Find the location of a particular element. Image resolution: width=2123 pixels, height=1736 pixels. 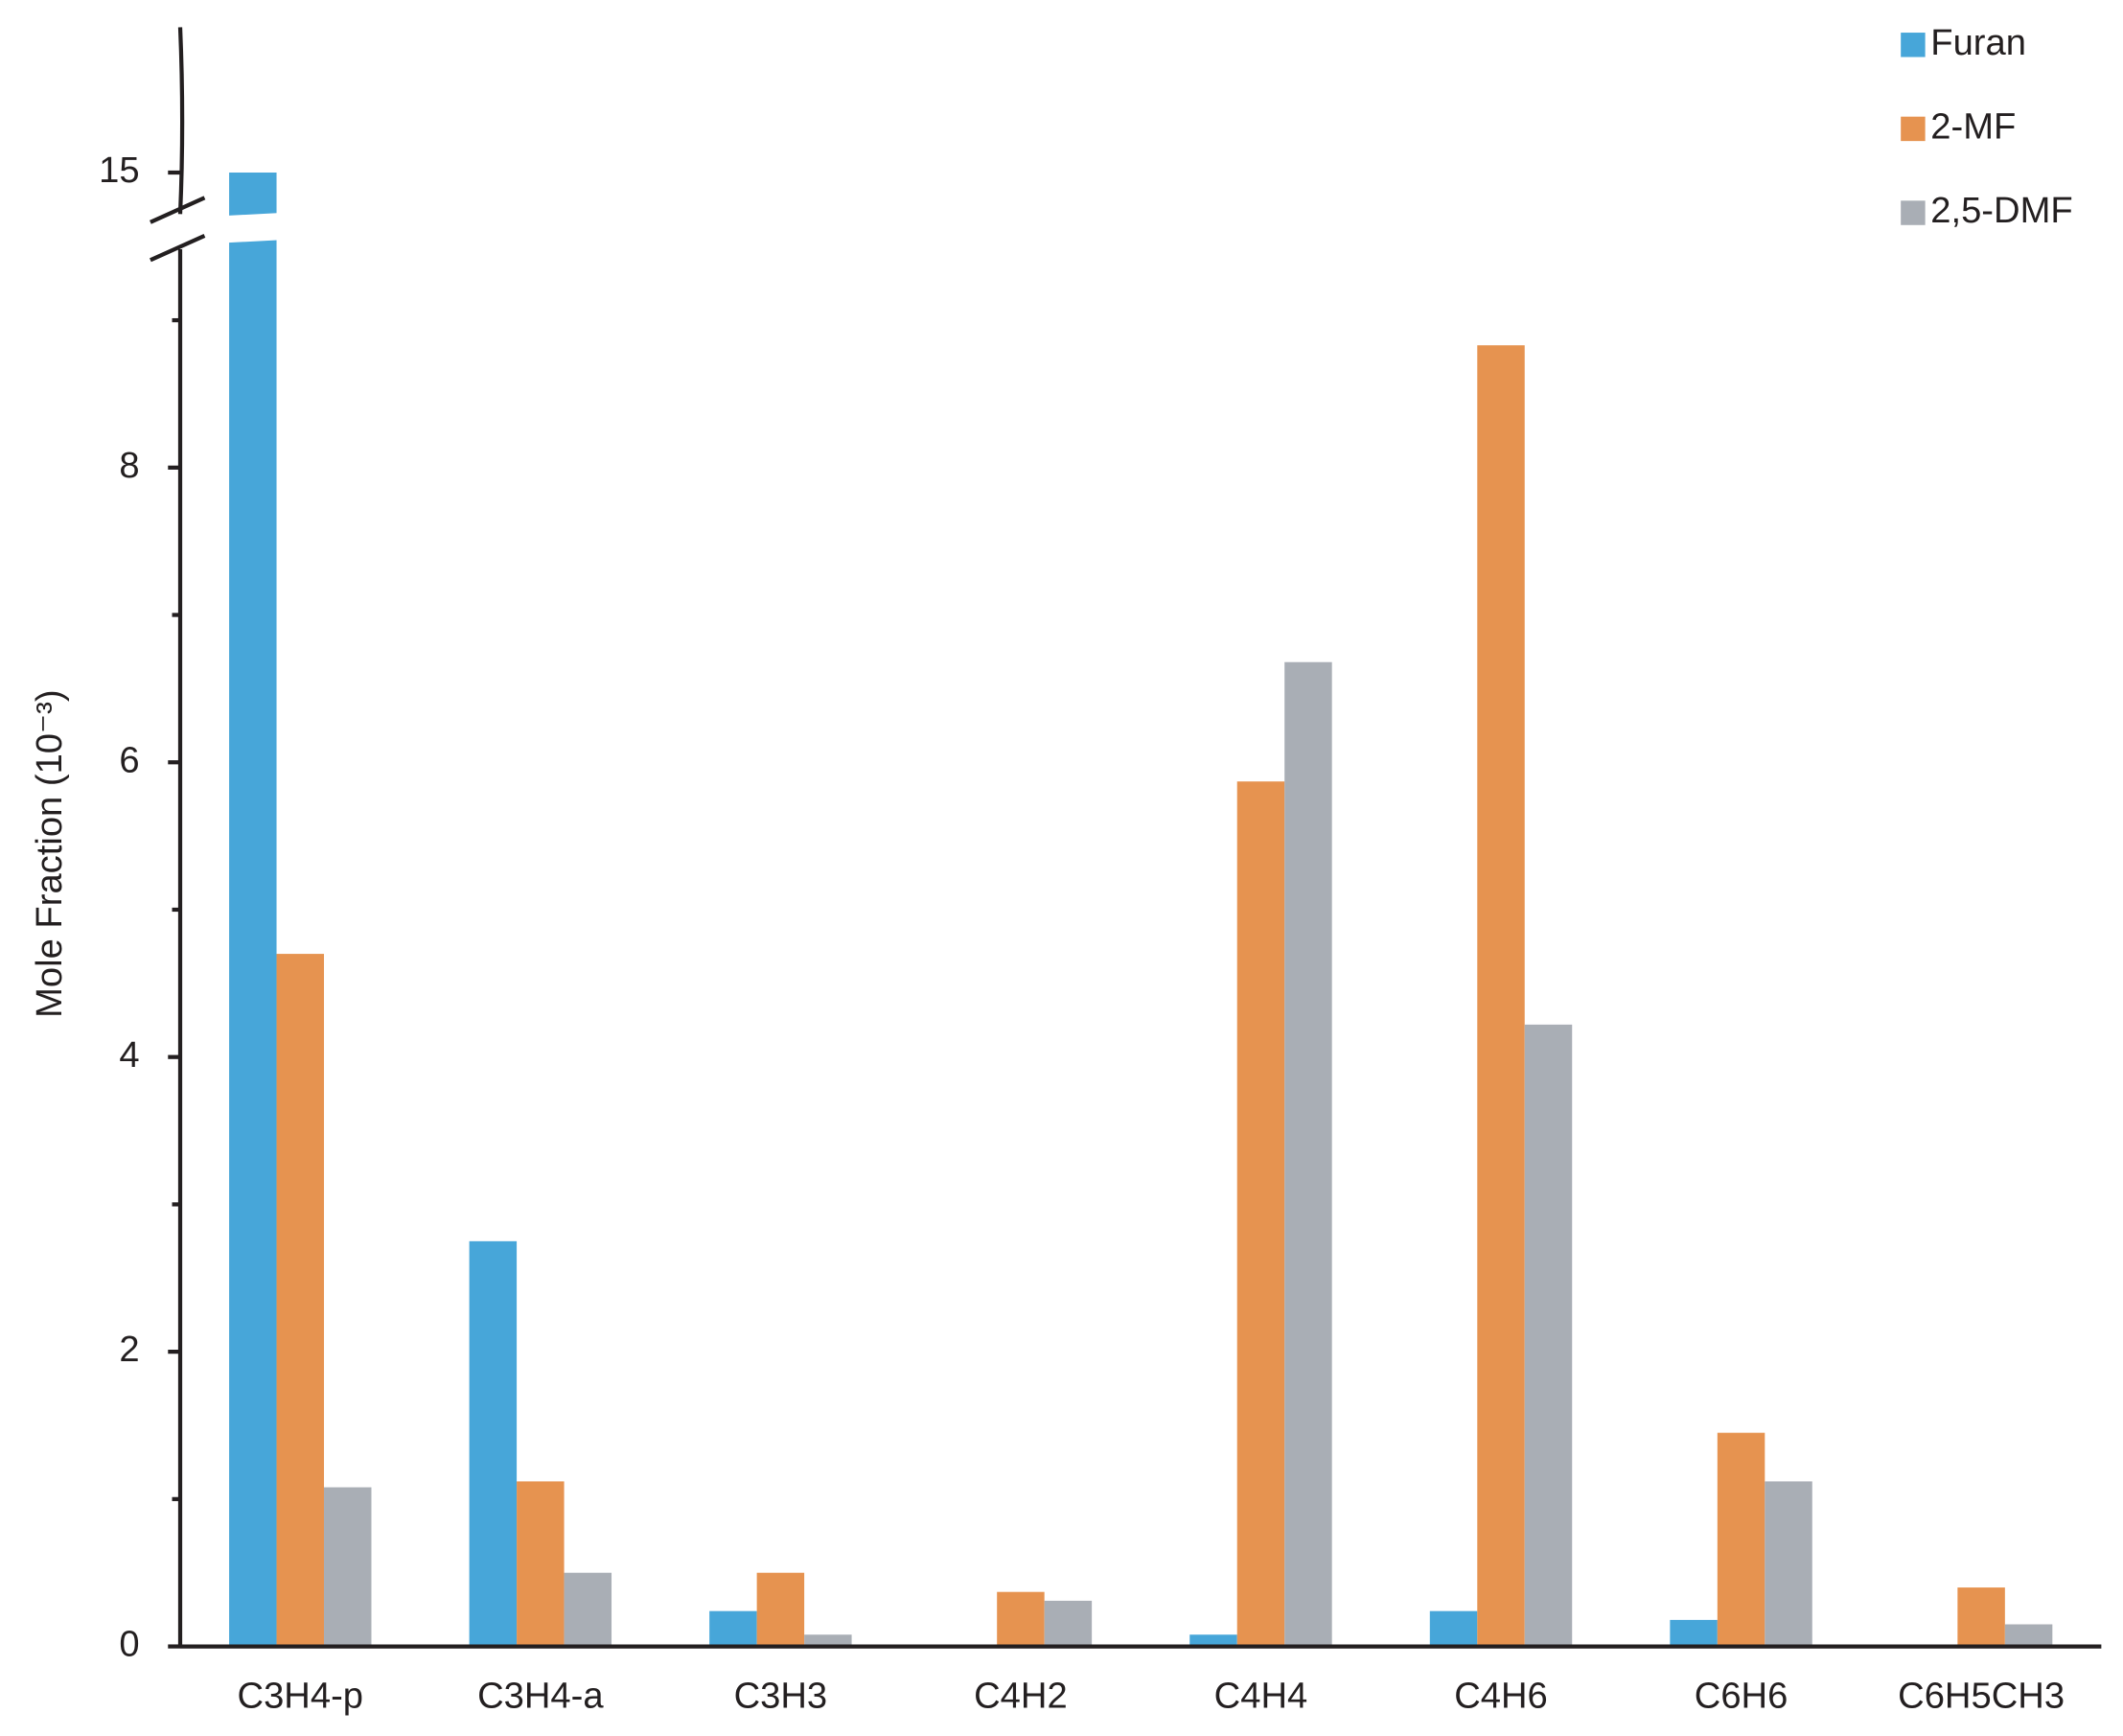

y-tick-label: 2 is located at coordinates (129, 1349).